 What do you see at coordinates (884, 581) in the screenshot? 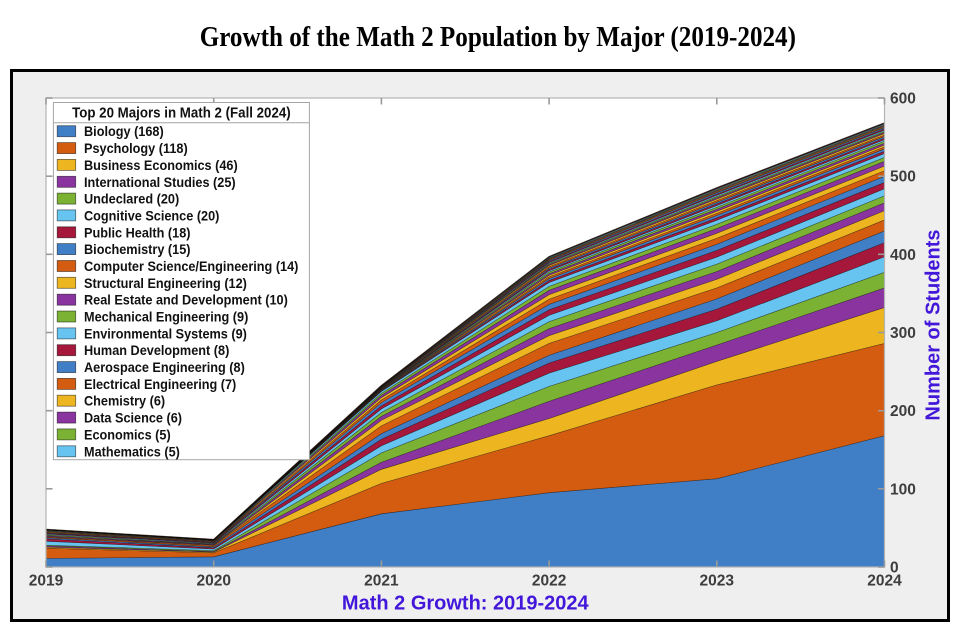
I see `svg-text: 2024` at bounding box center [884, 581].